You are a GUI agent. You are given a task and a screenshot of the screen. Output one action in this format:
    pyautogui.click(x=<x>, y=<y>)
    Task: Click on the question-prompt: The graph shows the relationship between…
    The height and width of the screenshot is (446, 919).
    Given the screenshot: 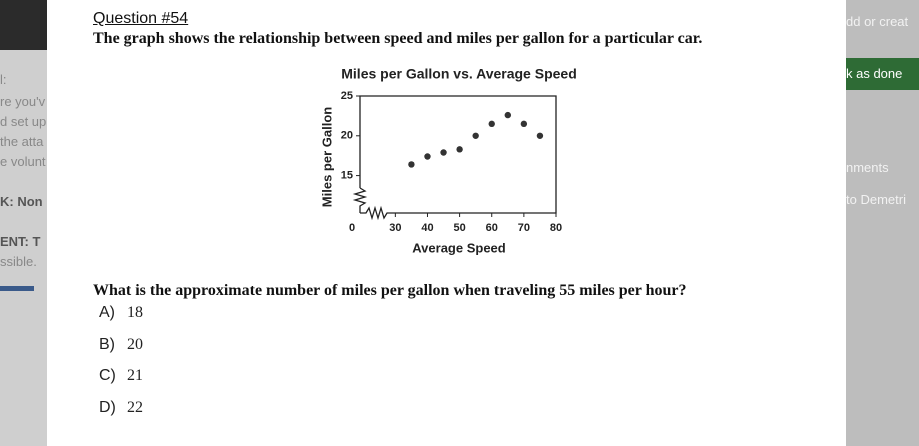 What is the action you would take?
    pyautogui.click(x=398, y=38)
    